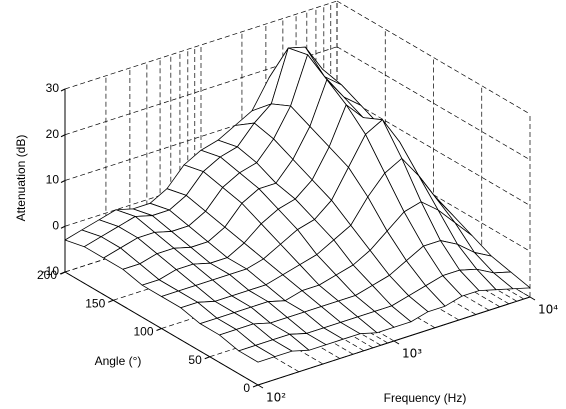 The height and width of the screenshot is (409, 566). What do you see at coordinates (246, 388) in the screenshot?
I see `y-tick-label: 0` at bounding box center [246, 388].